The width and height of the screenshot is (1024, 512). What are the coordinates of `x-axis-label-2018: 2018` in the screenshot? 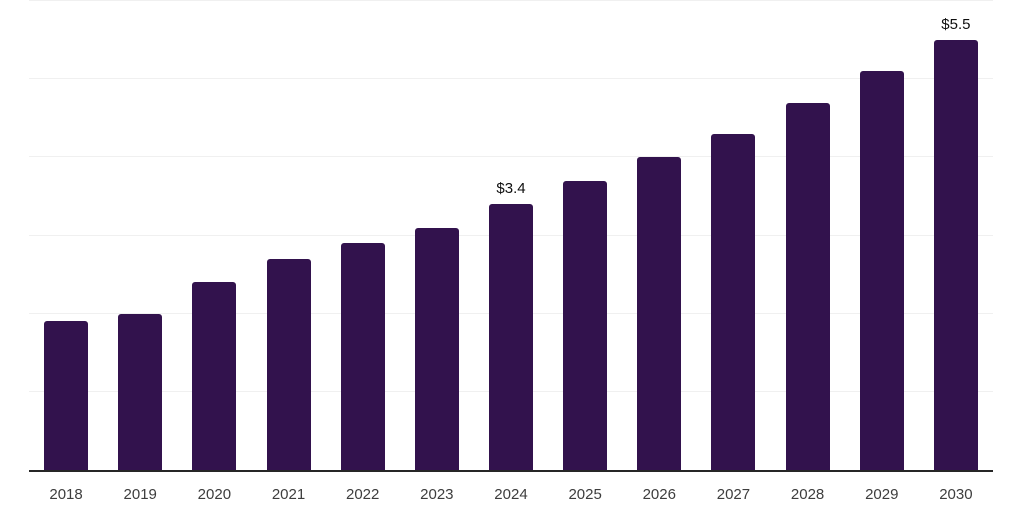 It's located at (66, 494).